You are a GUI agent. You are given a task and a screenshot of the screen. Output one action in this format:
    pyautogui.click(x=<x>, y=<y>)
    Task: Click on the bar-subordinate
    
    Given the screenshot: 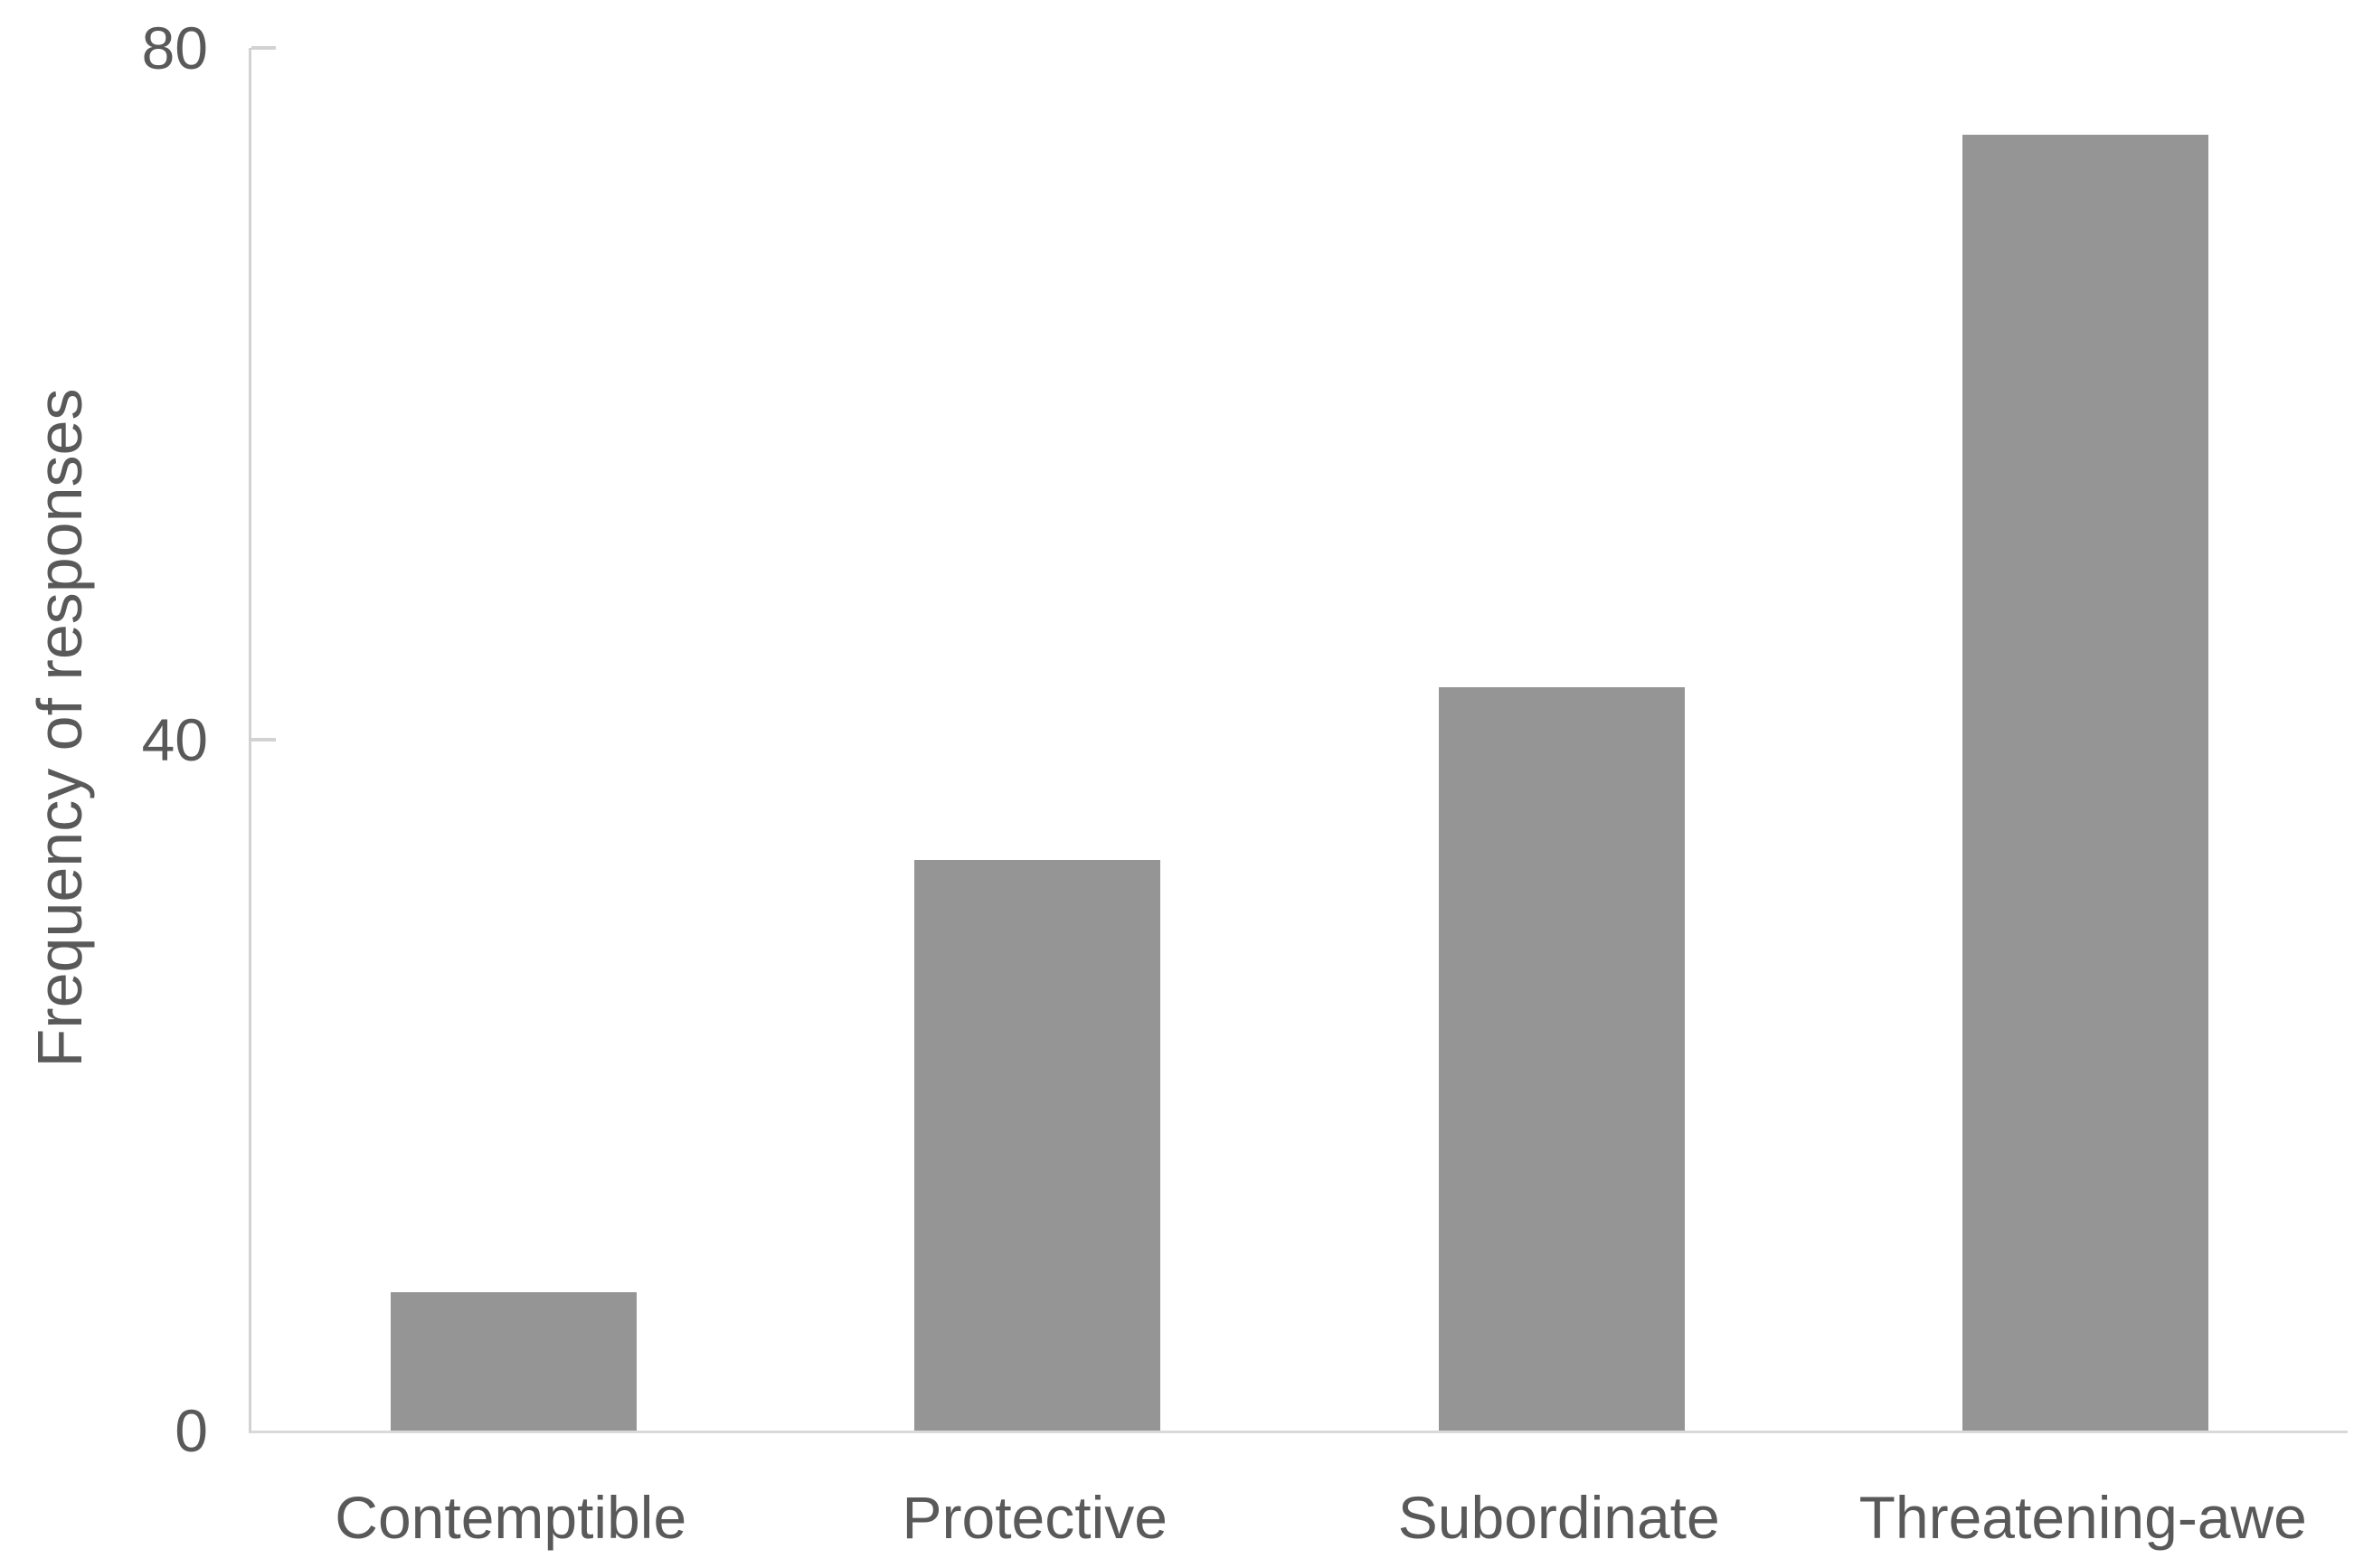 What is the action you would take?
    pyautogui.click(x=1561, y=1059)
    